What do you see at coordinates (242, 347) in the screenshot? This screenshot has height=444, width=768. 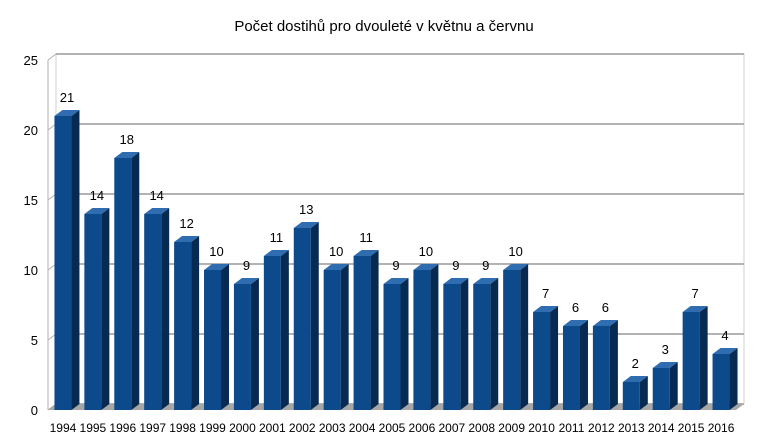 I see `bar-2000` at bounding box center [242, 347].